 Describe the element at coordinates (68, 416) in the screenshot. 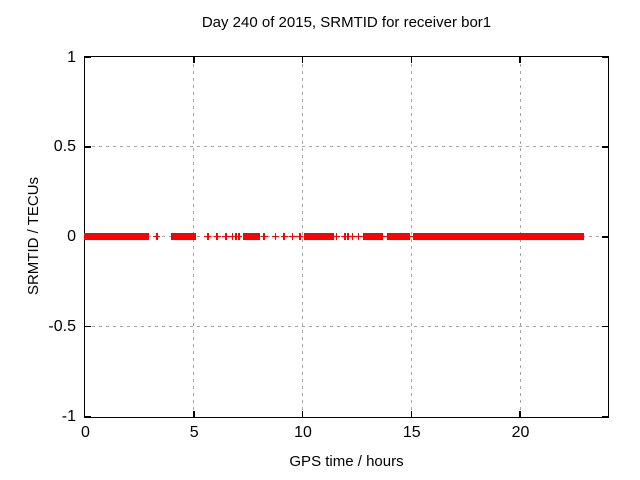

I see `y-tick-label: -1` at that location.